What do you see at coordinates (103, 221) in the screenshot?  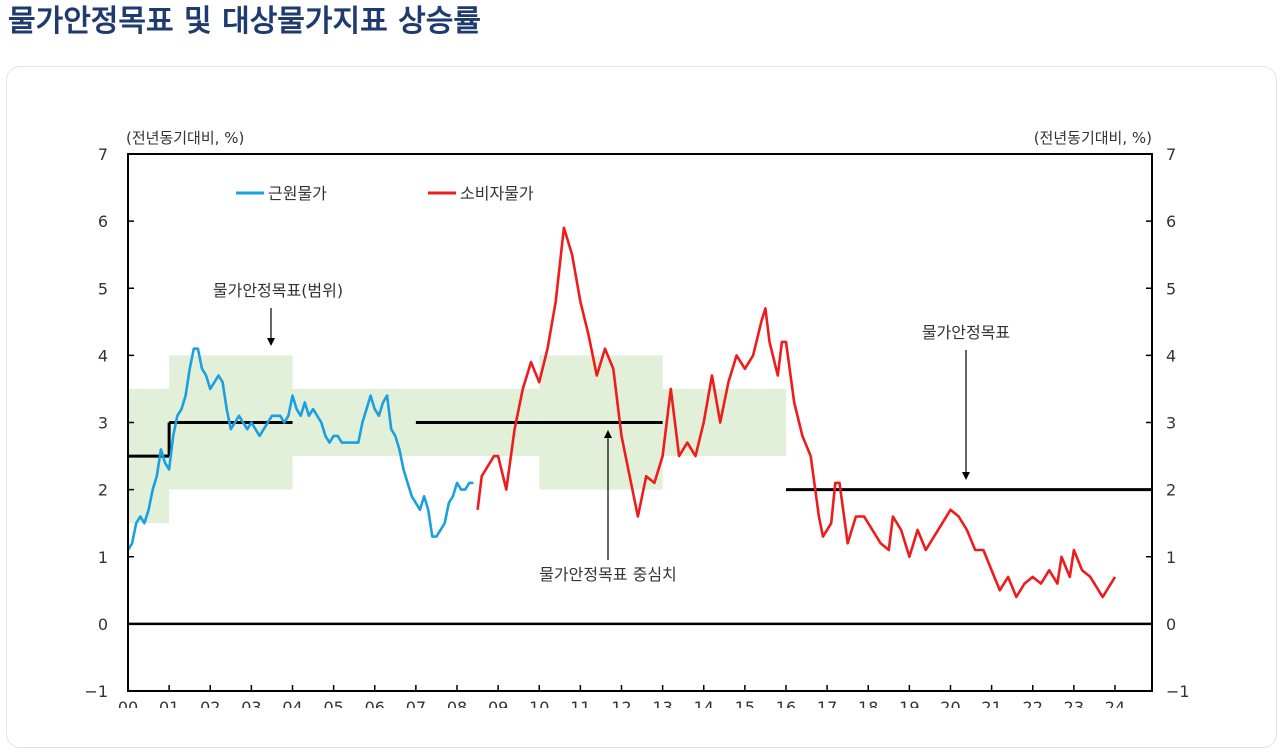 I see `y-tick-label-left: 6` at bounding box center [103, 221].